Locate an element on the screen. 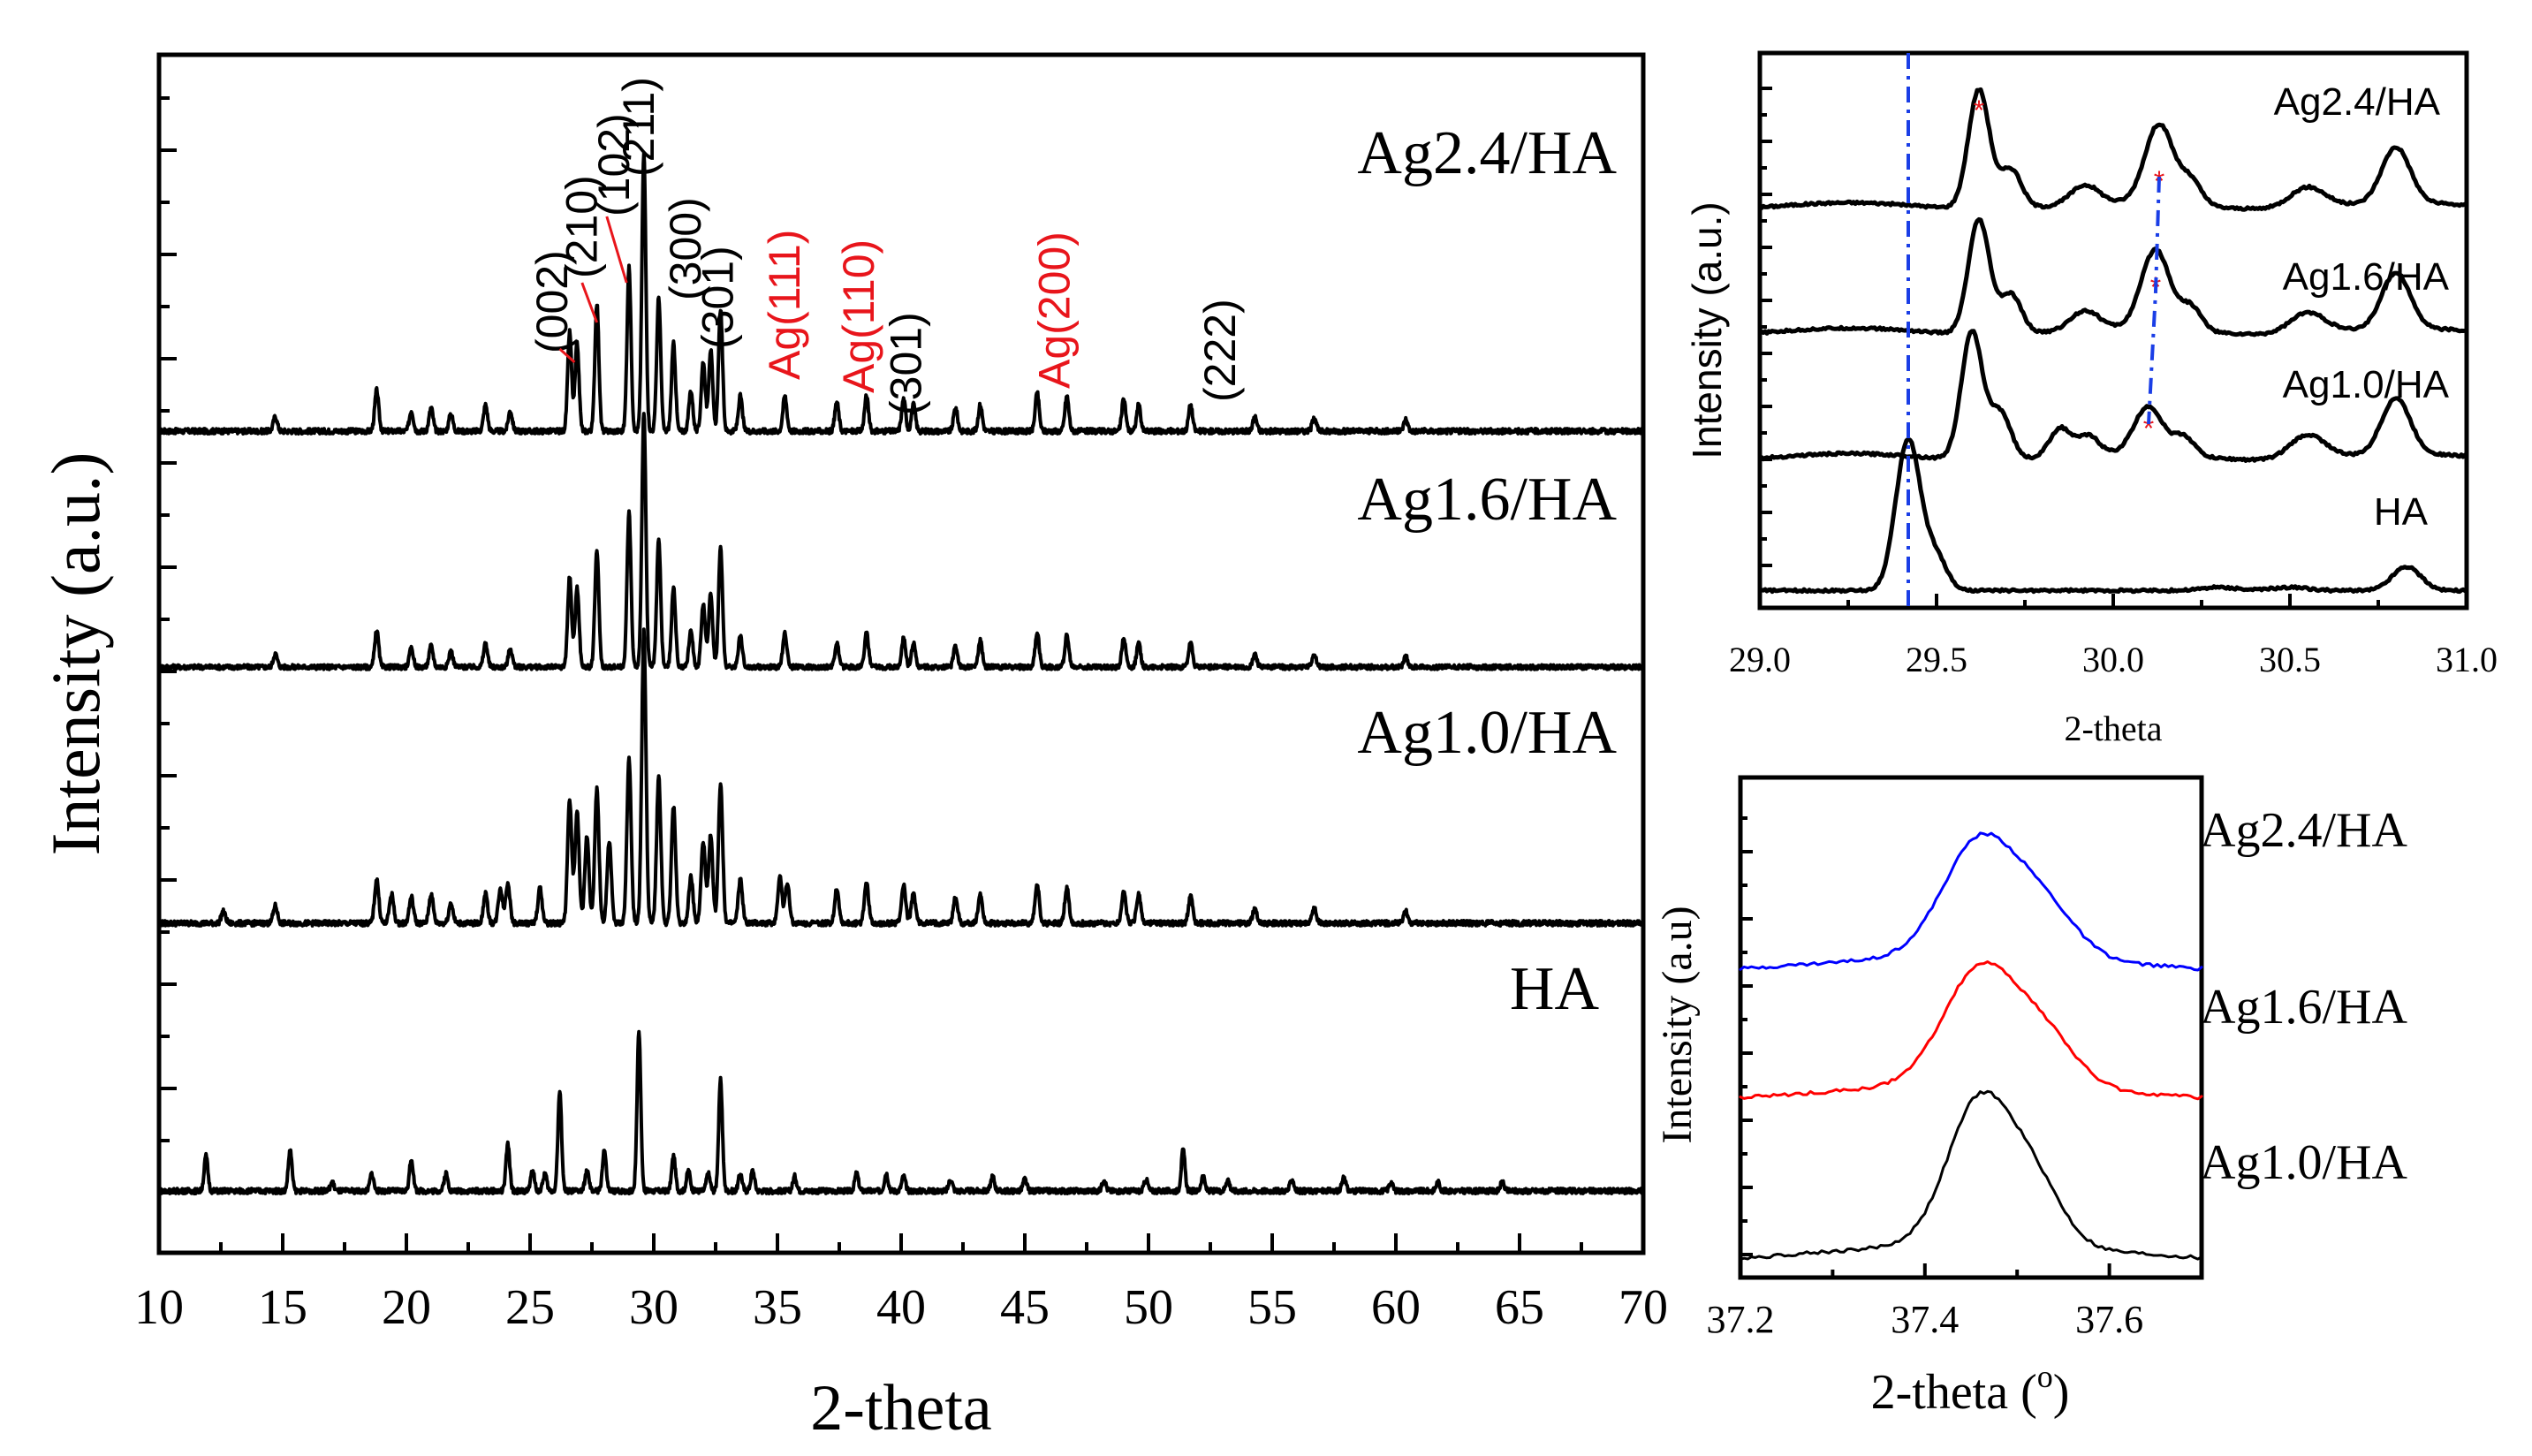  inset-top-x-tick-label-31.0: 31.0 is located at coordinates (2467, 660).